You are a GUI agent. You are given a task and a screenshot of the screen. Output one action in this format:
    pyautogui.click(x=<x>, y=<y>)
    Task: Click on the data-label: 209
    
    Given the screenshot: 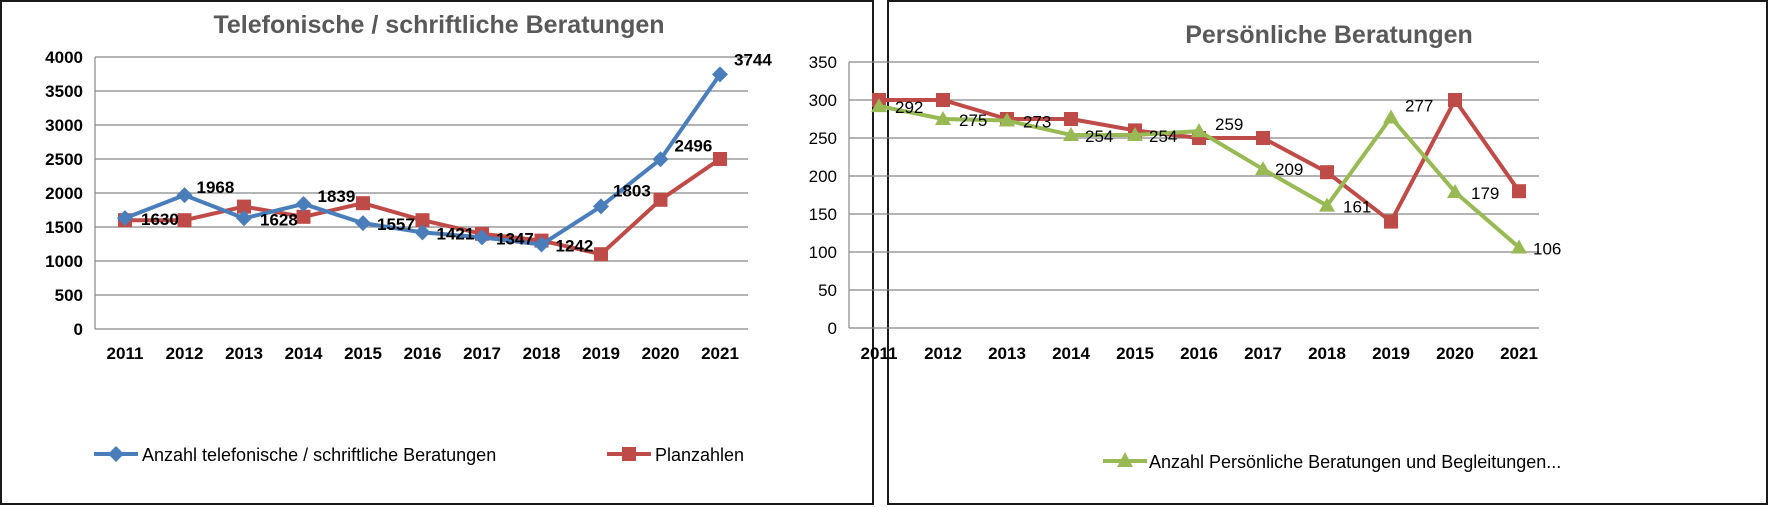 What is the action you would take?
    pyautogui.click(x=1289, y=169)
    